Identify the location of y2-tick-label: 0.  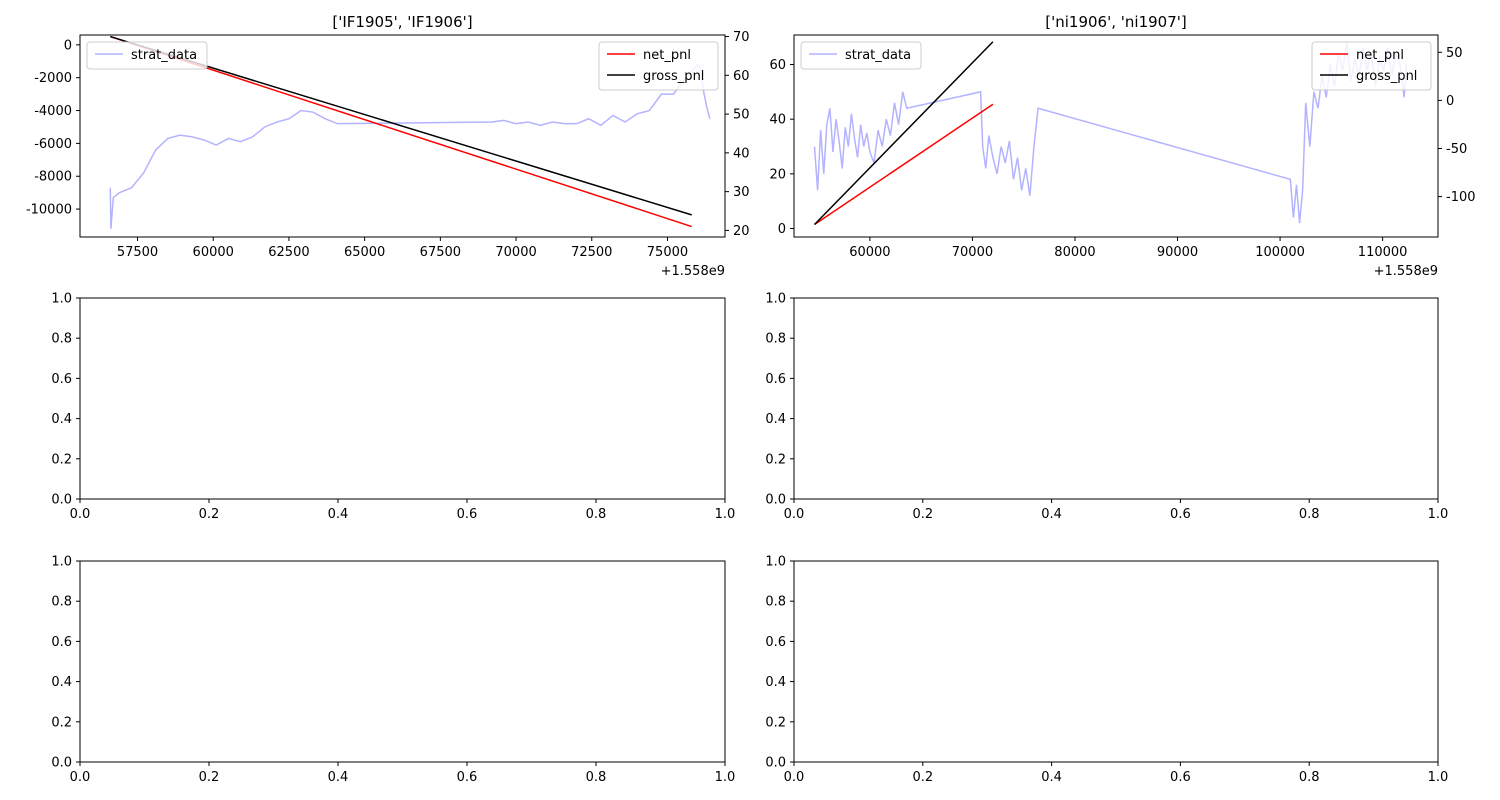
(1450, 101).